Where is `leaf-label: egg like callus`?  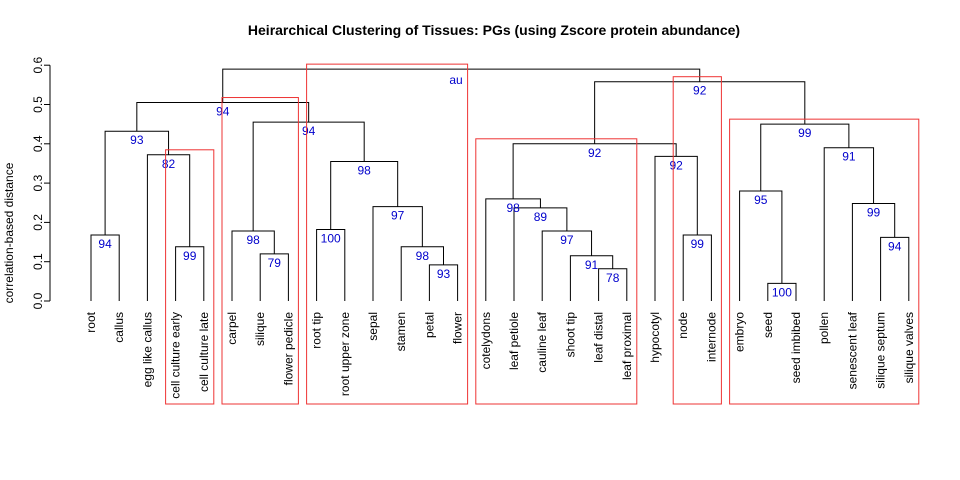 leaf-label: egg like callus is located at coordinates (147, 349).